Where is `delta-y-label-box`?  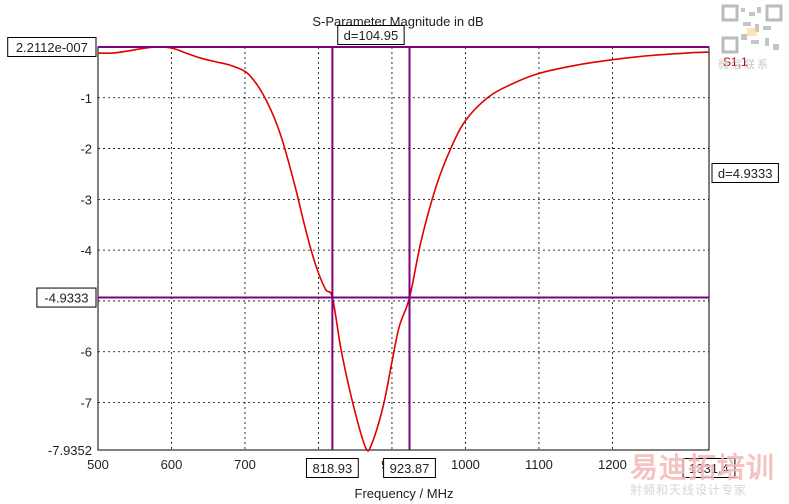 delta-y-label-box is located at coordinates (745, 173).